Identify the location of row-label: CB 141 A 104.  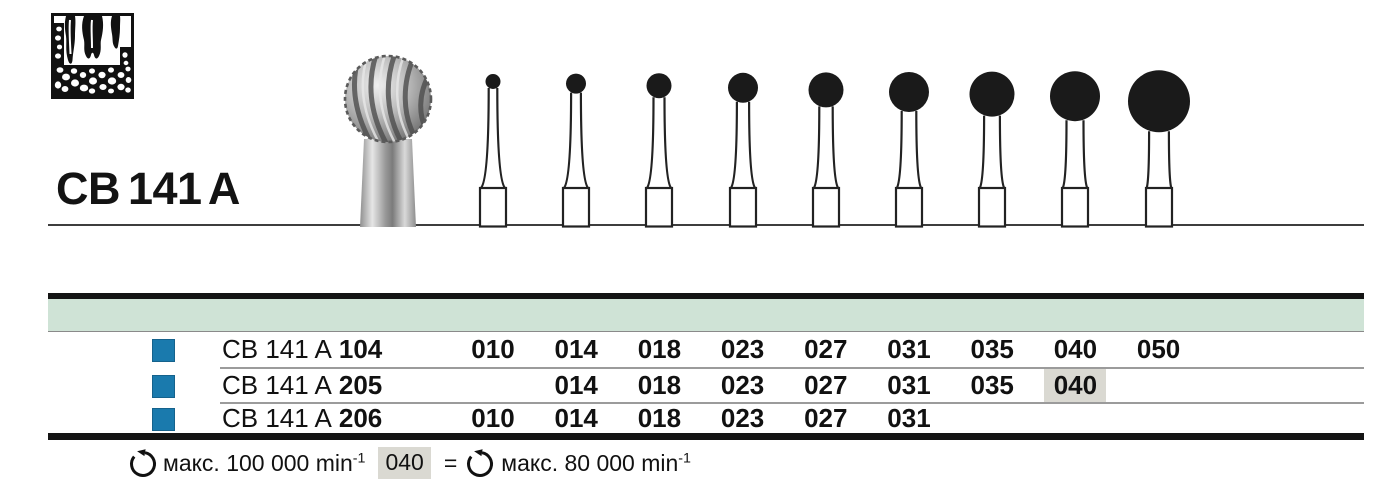
(302, 349).